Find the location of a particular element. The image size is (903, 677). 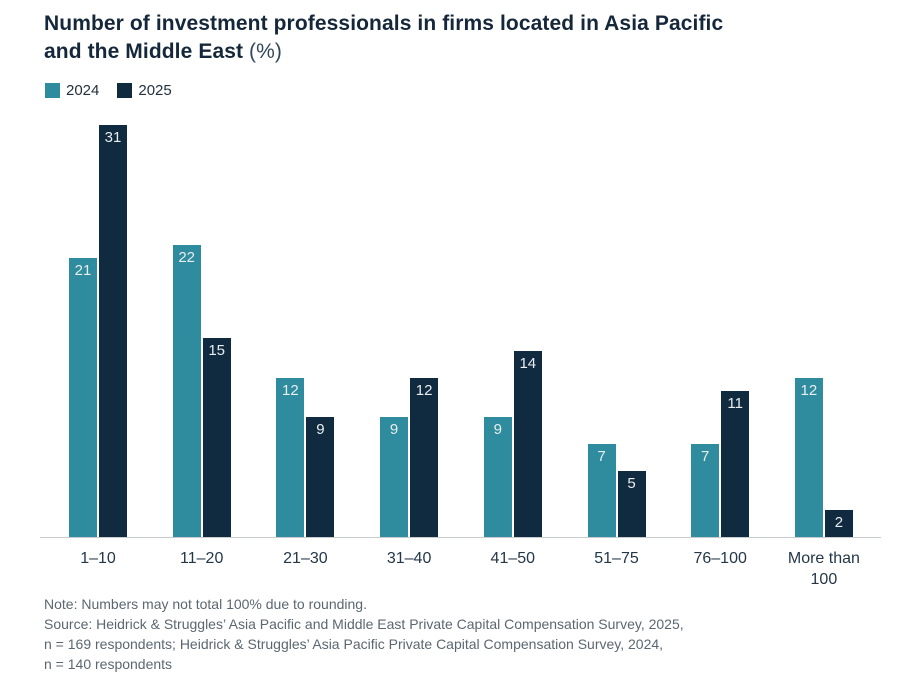

bar-2025: 31 is located at coordinates (113, 331).